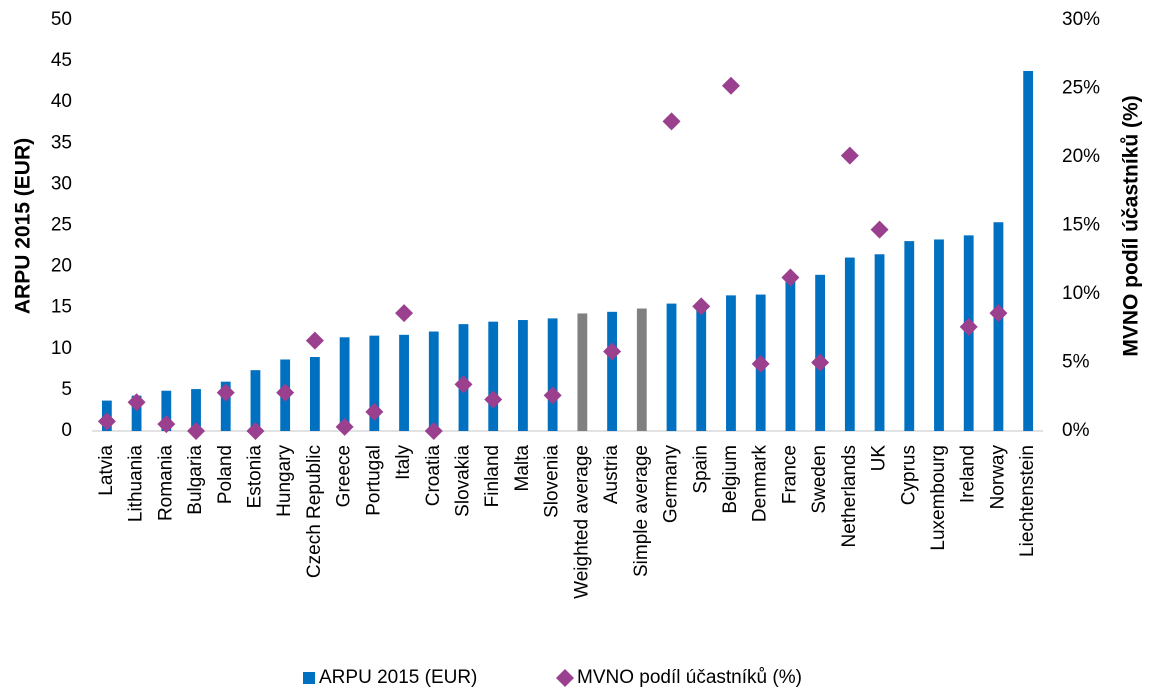  What do you see at coordinates (968, 474) in the screenshot?
I see `x-tick-label: Ireland` at bounding box center [968, 474].